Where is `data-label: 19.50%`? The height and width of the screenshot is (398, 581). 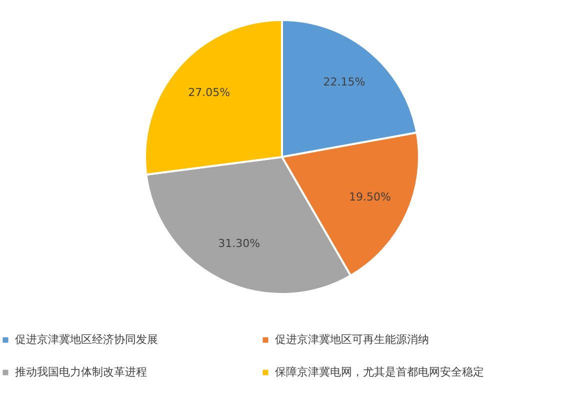
data-label: 19.50% is located at coordinates (370, 197).